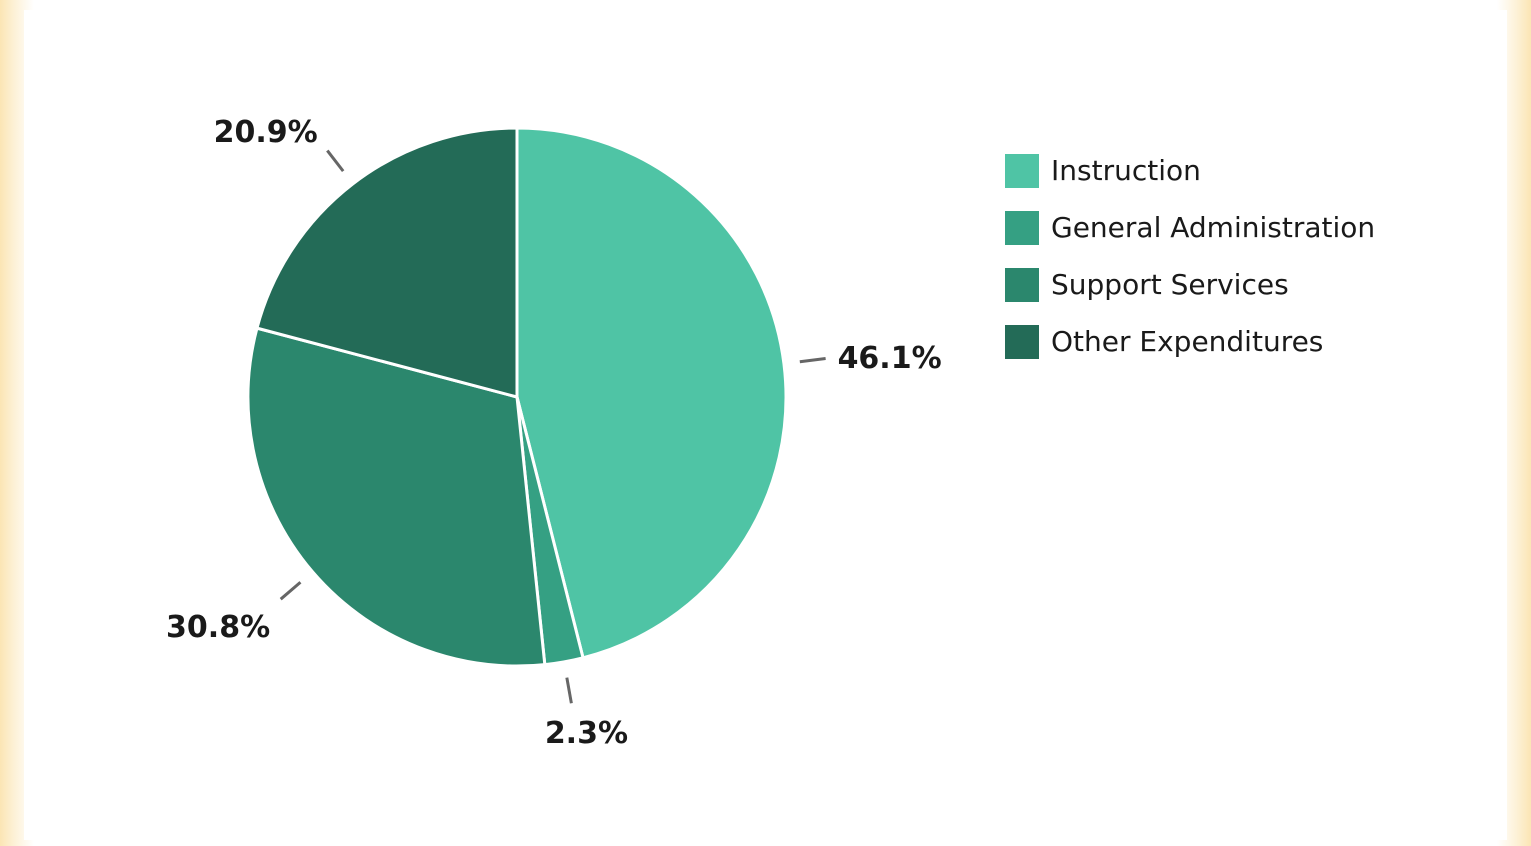 Image resolution: width=1531 pixels, height=846 pixels. What do you see at coordinates (812, 360) in the screenshot?
I see `leader-line-instruction` at bounding box center [812, 360].